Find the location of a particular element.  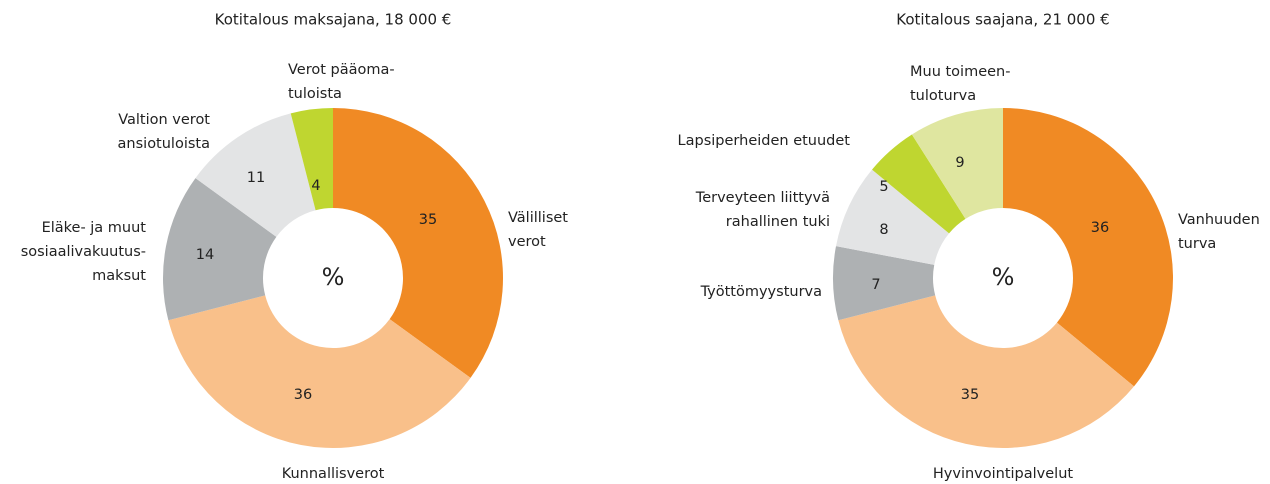

slice-label: Hyvinvointipalvelut is located at coordinates (1003, 474).